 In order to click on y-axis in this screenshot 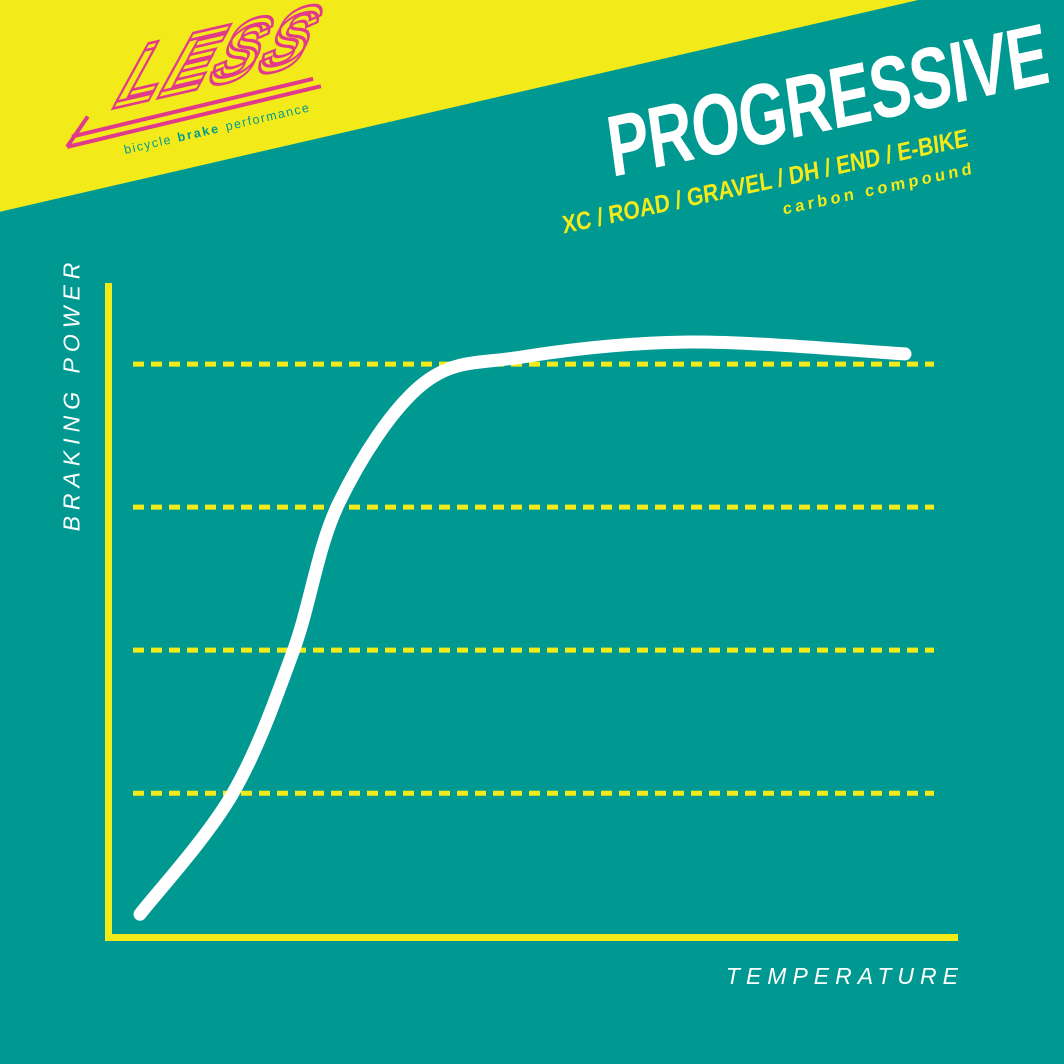, I will do `click(108, 612)`.